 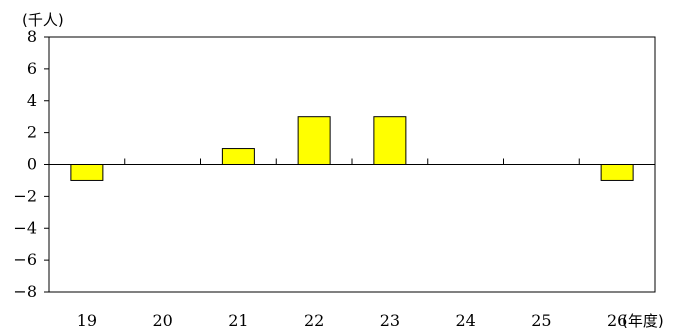 What do you see at coordinates (25, 227) in the screenshot?
I see `y-tick-label: −4` at bounding box center [25, 227].